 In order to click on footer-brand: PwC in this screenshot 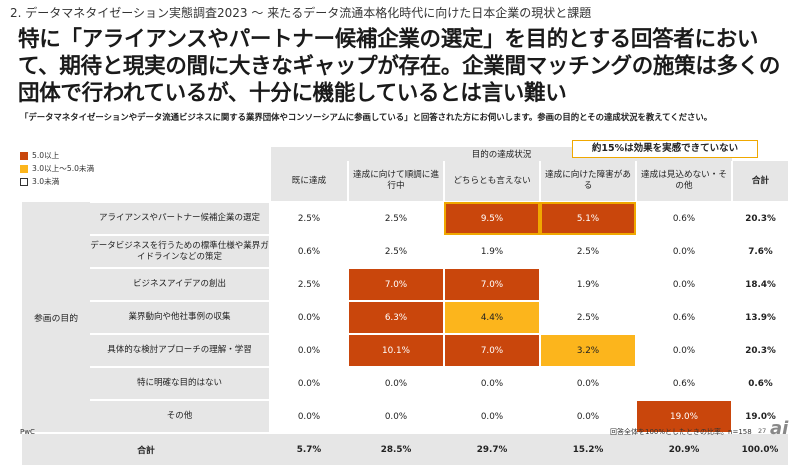, I will do `click(27, 432)`.